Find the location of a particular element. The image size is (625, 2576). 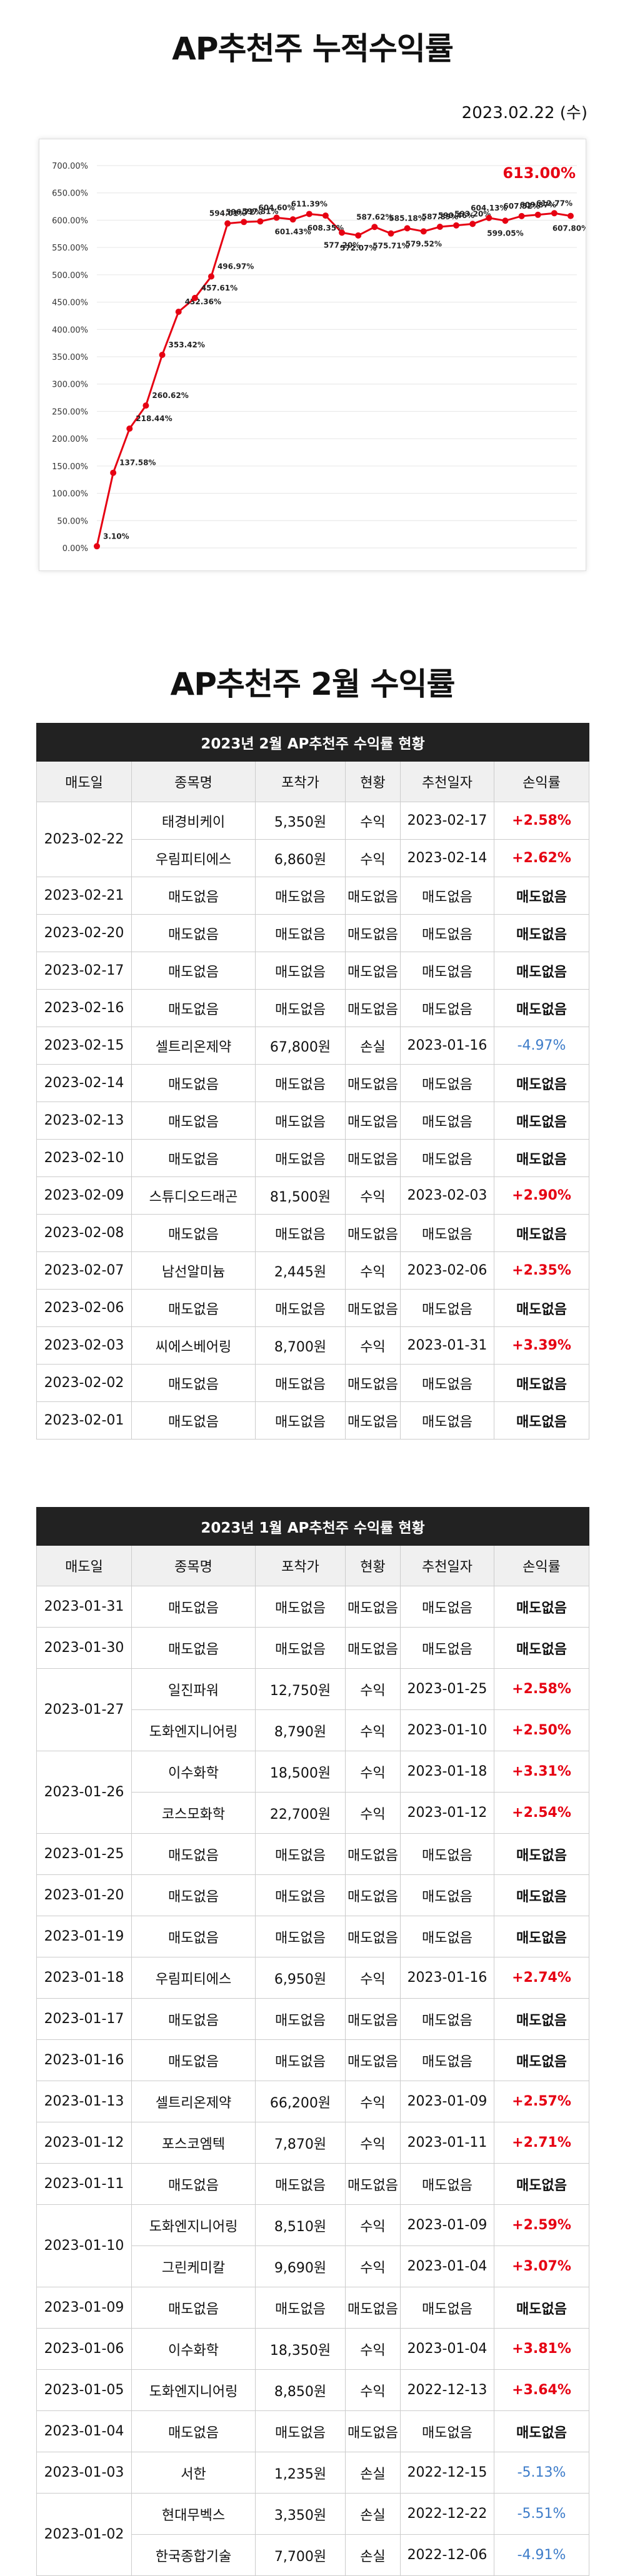

table-caption: 2023년 1월 AP추천주 수익률 현황 is located at coordinates (313, 1526).